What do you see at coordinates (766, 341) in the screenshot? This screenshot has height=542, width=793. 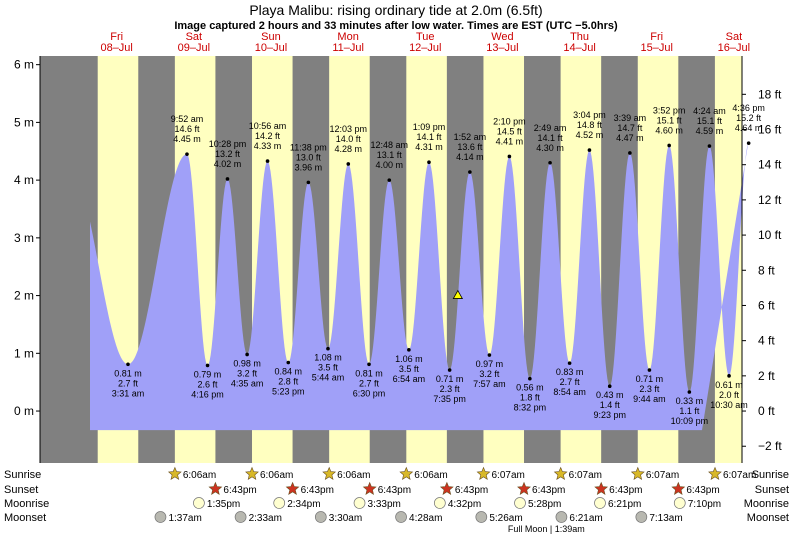 I see `right-axis-tick-label: 4 ft` at bounding box center [766, 341].